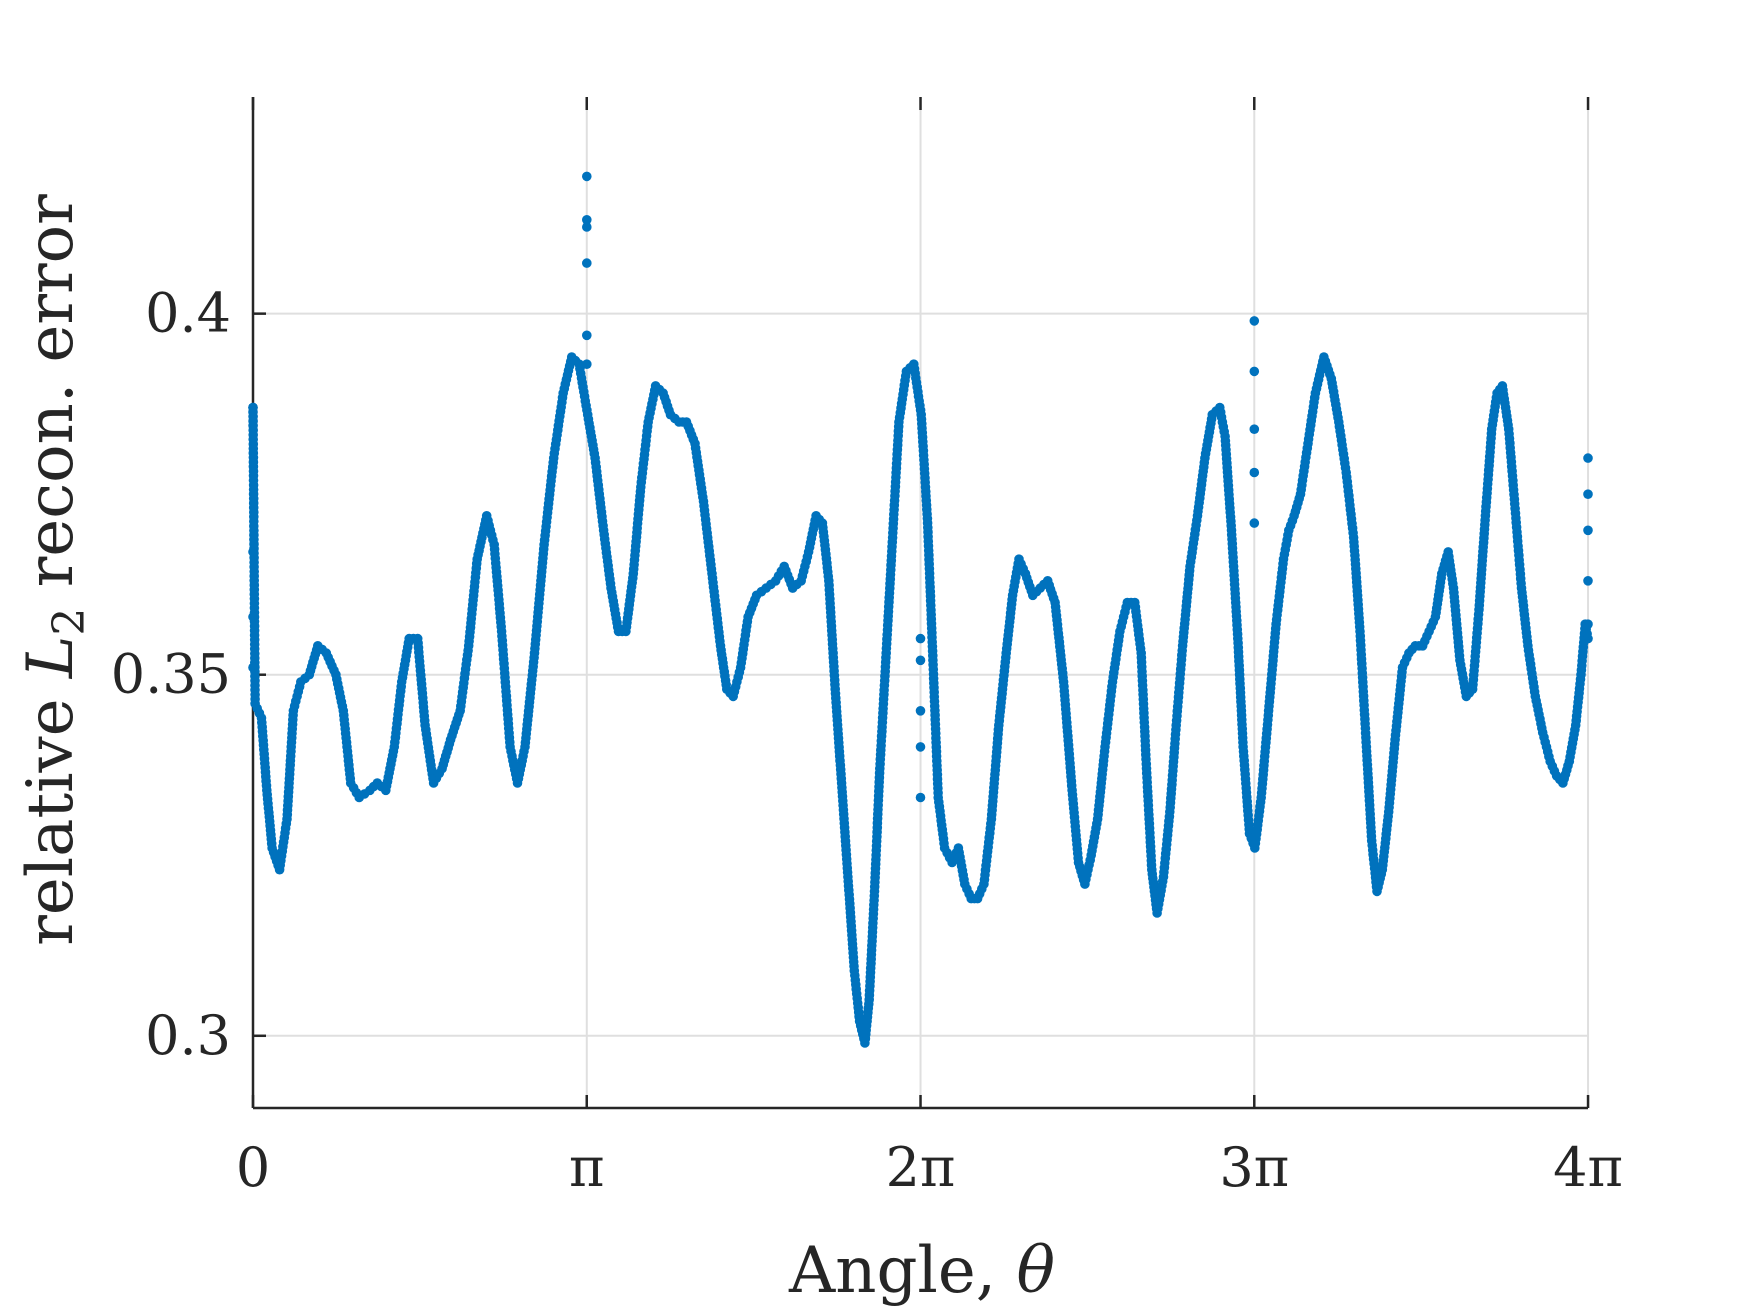  What do you see at coordinates (51, 401) in the screenshot?
I see `y-axis-title-post: recon. error` at bounding box center [51, 401].